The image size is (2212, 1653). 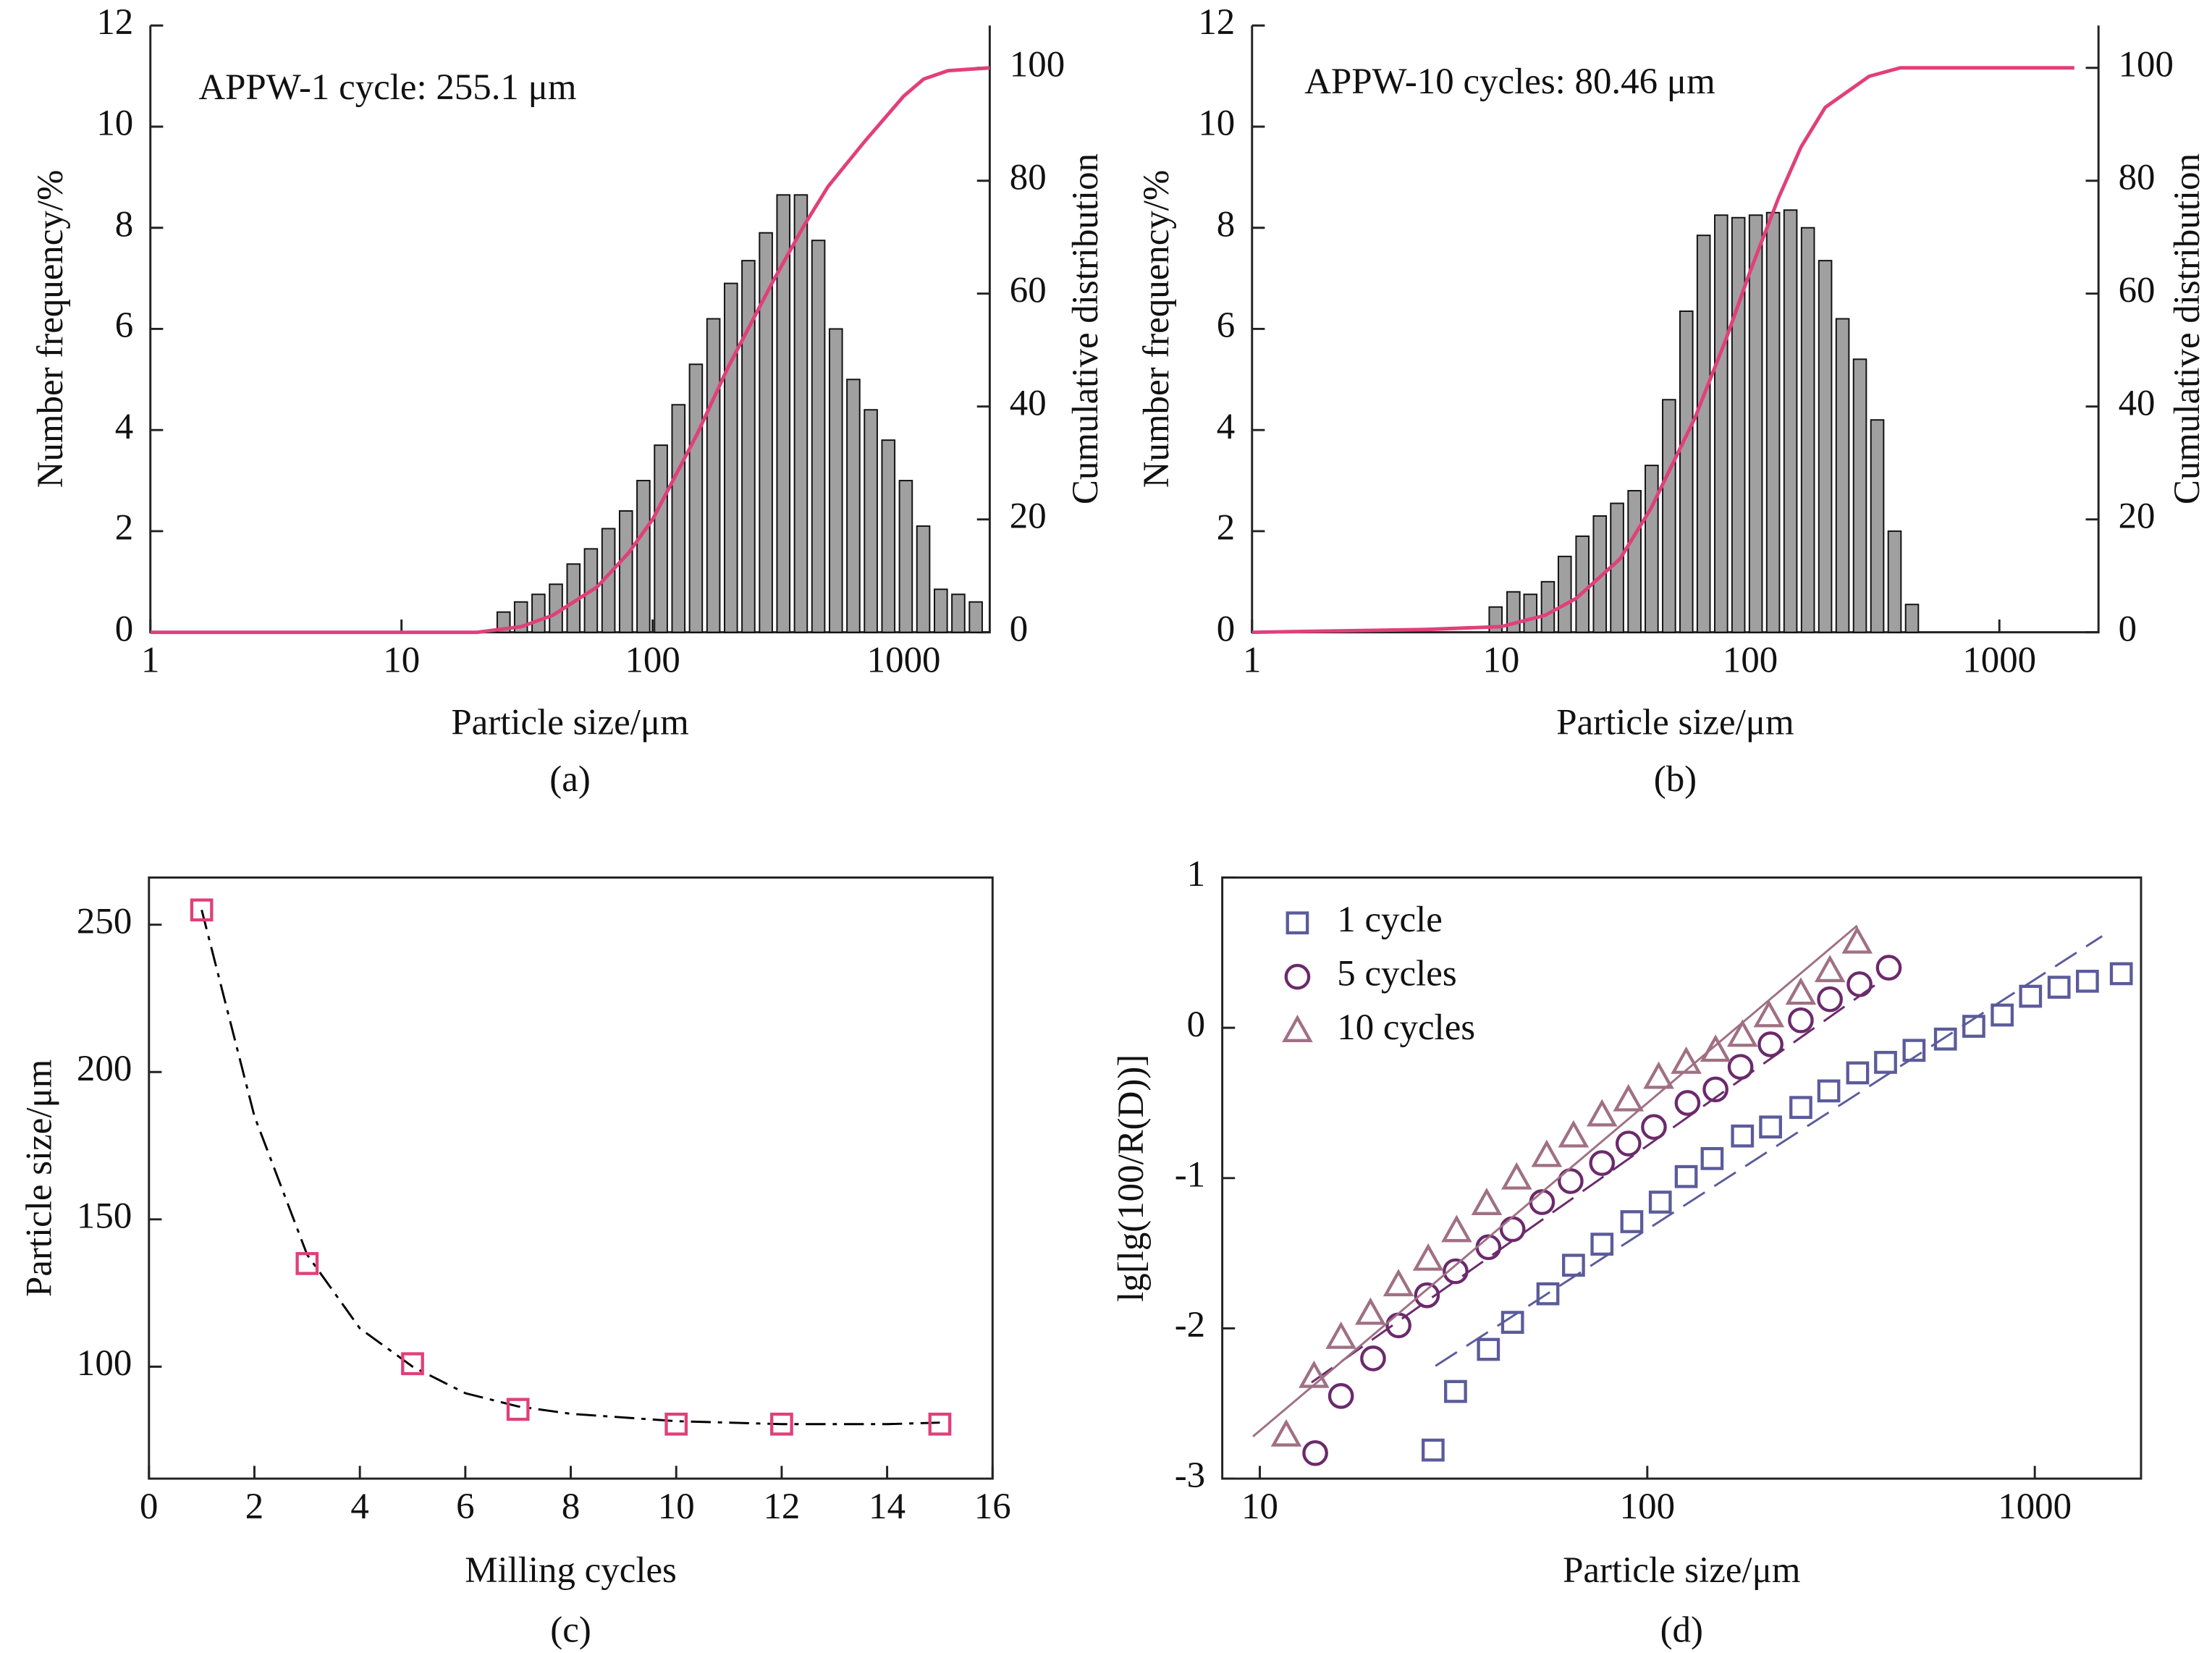 What do you see at coordinates (1037, 64) in the screenshot?
I see `y2-tick-label: 100` at bounding box center [1037, 64].